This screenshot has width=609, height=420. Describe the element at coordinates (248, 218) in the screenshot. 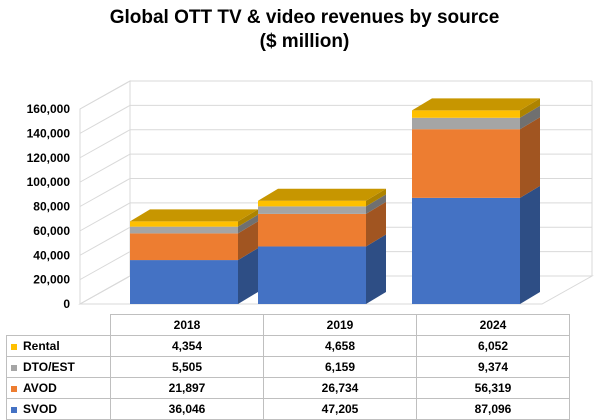

I see `bar-side-rental-2018` at that location.